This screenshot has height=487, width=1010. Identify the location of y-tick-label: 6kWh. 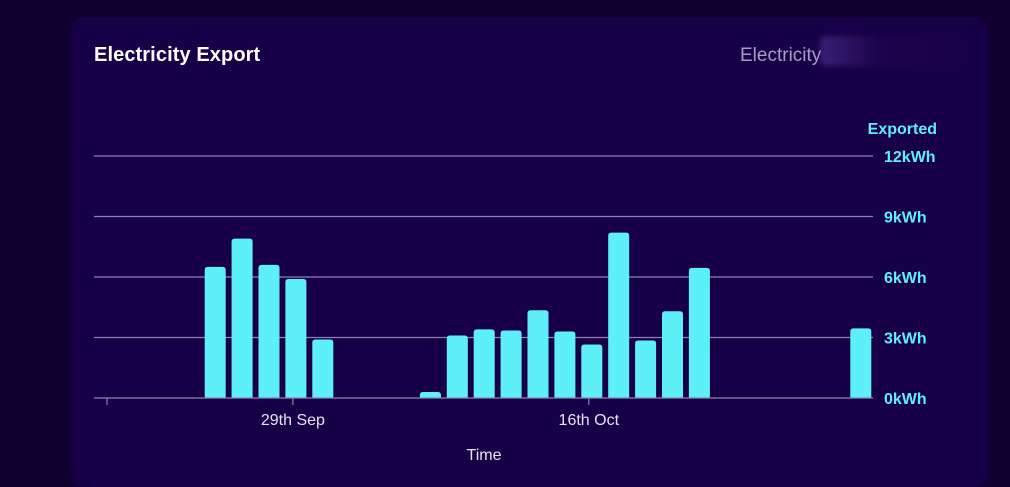
(905, 278).